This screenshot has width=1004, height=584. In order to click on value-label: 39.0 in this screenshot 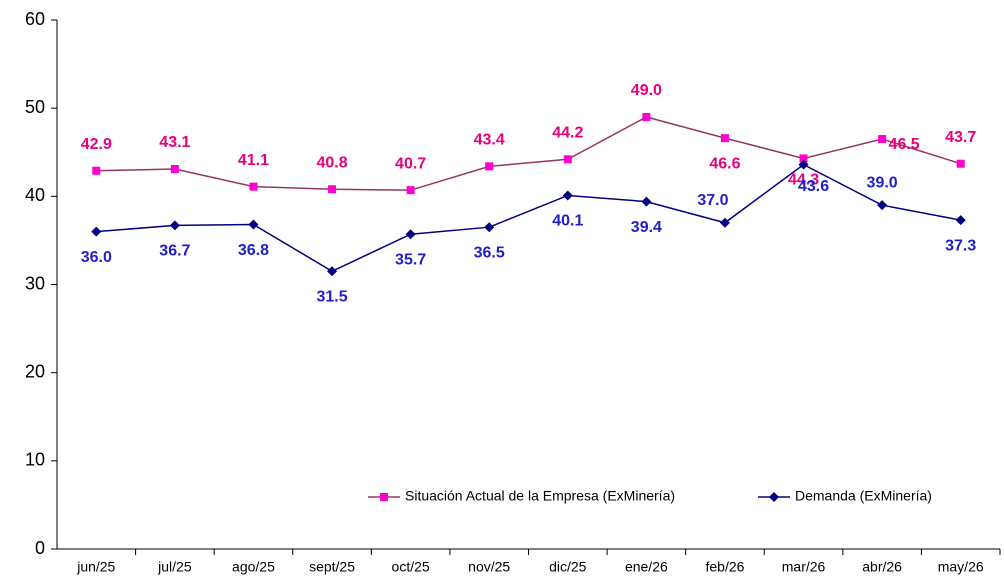, I will do `click(882, 182)`.